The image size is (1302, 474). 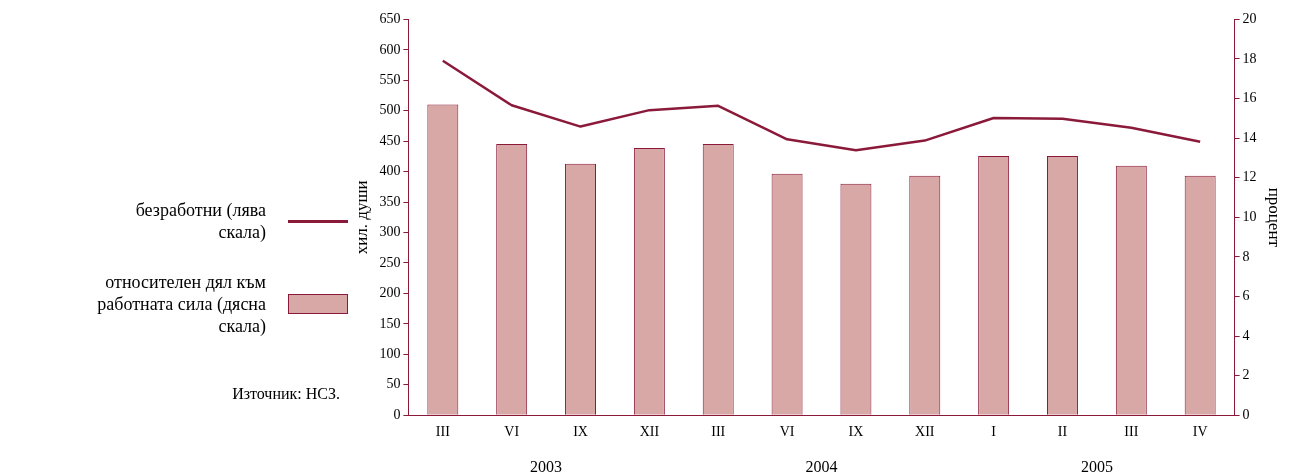 What do you see at coordinates (994, 432) in the screenshot?
I see `x-tick-label: I` at bounding box center [994, 432].